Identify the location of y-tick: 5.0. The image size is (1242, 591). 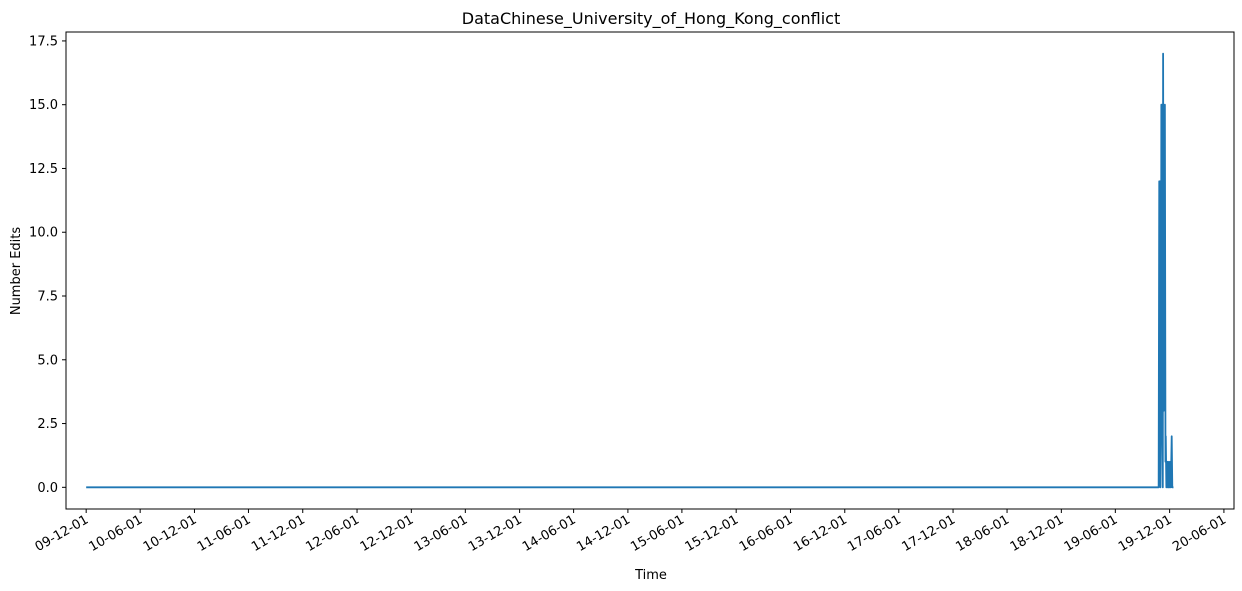
(51, 360).